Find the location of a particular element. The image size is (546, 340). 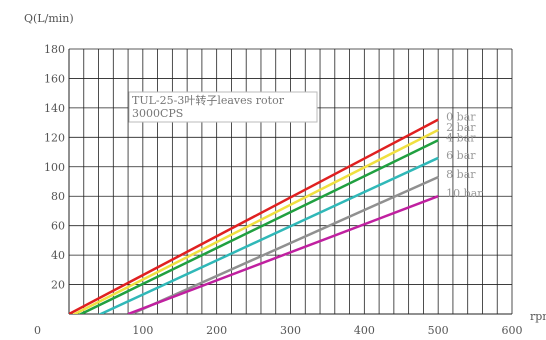

y-tick-label: 160 is located at coordinates (54, 78).